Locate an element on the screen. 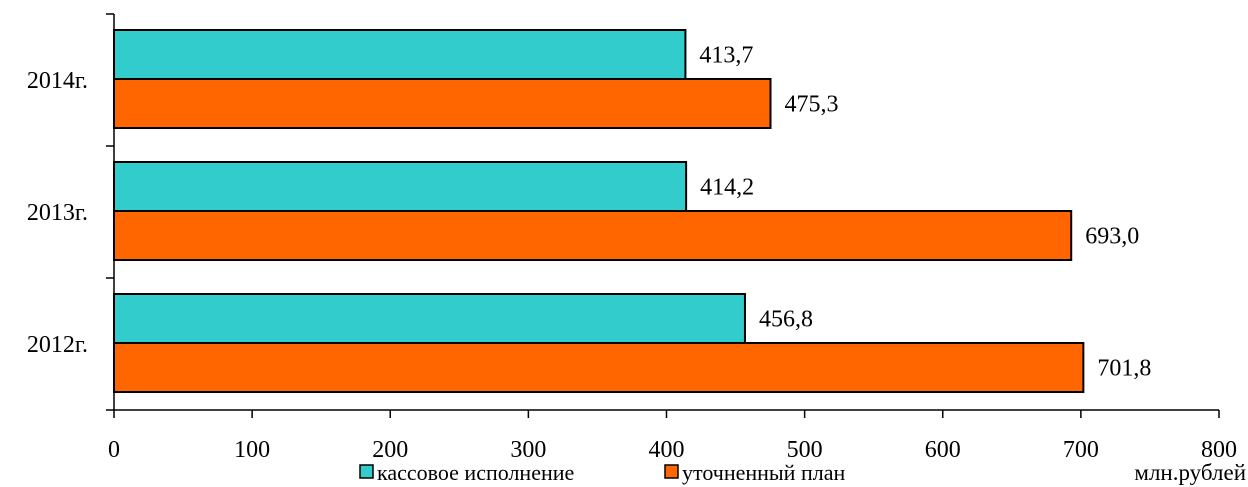  x-tick-label: 100 is located at coordinates (252, 450).